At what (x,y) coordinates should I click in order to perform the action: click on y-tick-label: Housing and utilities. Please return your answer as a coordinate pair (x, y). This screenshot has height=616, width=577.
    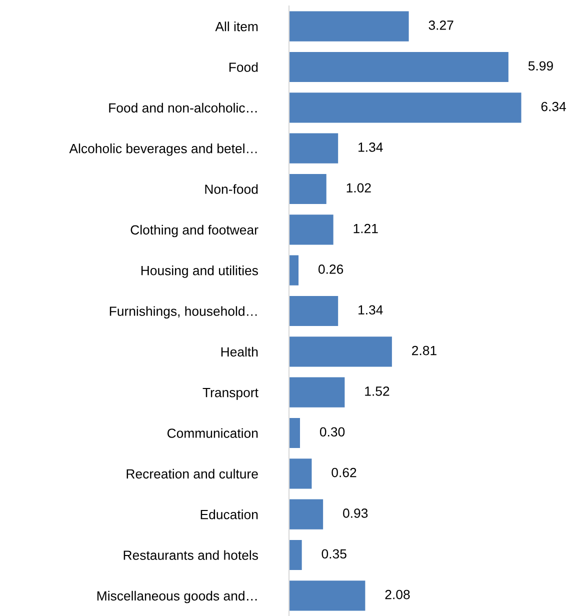
    Looking at the image, I should click on (199, 272).